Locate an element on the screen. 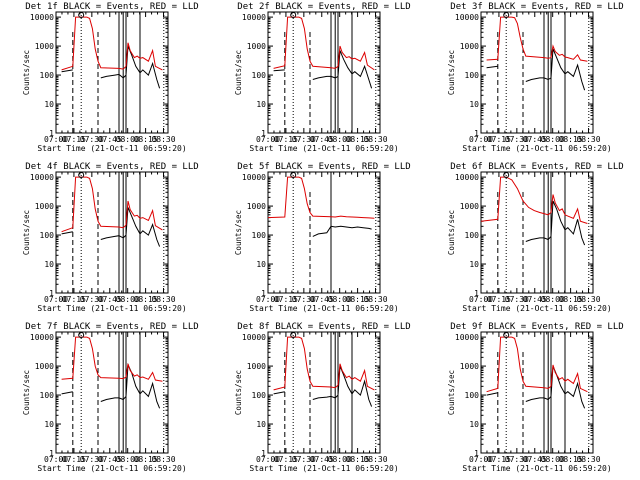 The image size is (640, 480). panel-title: Det 5f BLACK = Events, RED = LLD is located at coordinates (323, 167).